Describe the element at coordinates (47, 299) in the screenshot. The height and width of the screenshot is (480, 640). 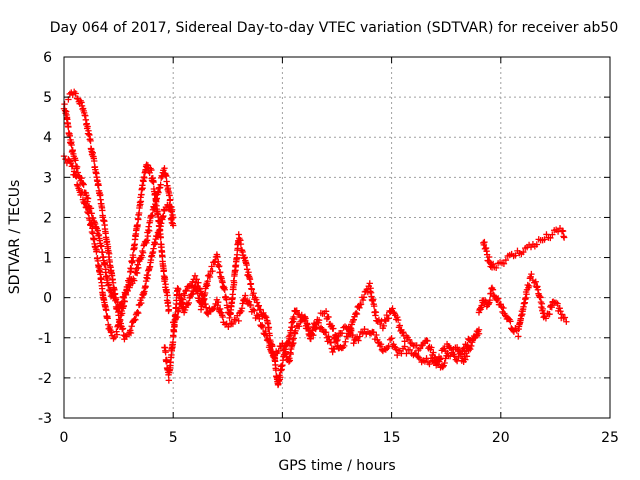
I see `y-tick-label: 0` at that location.